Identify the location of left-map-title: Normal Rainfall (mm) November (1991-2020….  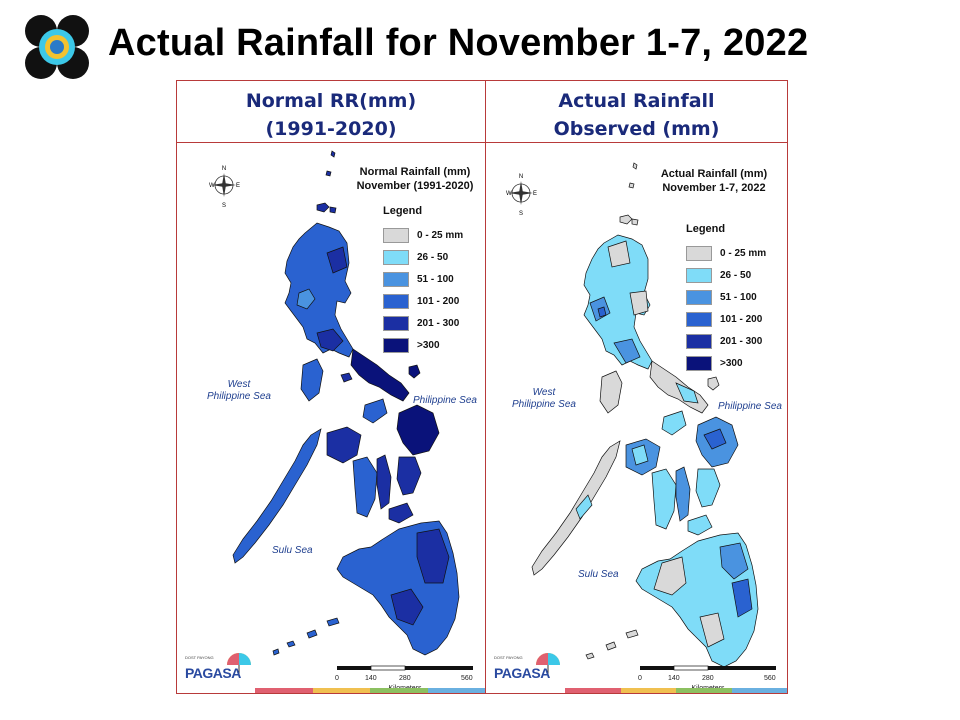
(415, 179).